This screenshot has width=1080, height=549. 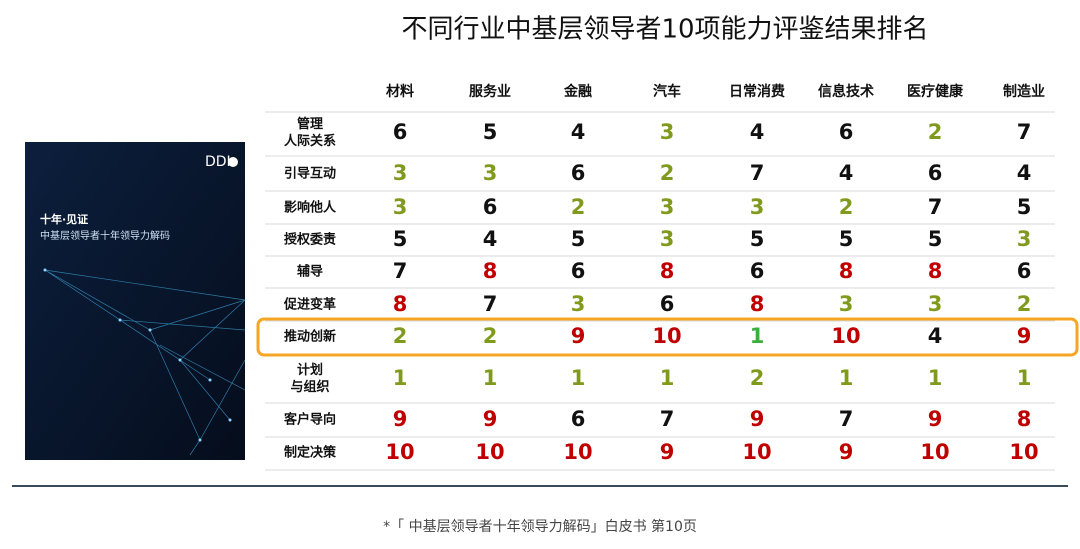 What do you see at coordinates (309, 305) in the screenshot?
I see `row-label: 促进变革` at bounding box center [309, 305].